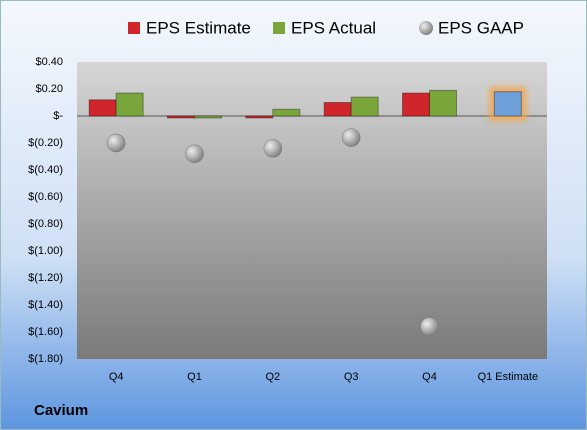 The image size is (587, 430). Describe the element at coordinates (45, 224) in the screenshot. I see `y-tick-label: $(0.80)` at that location.